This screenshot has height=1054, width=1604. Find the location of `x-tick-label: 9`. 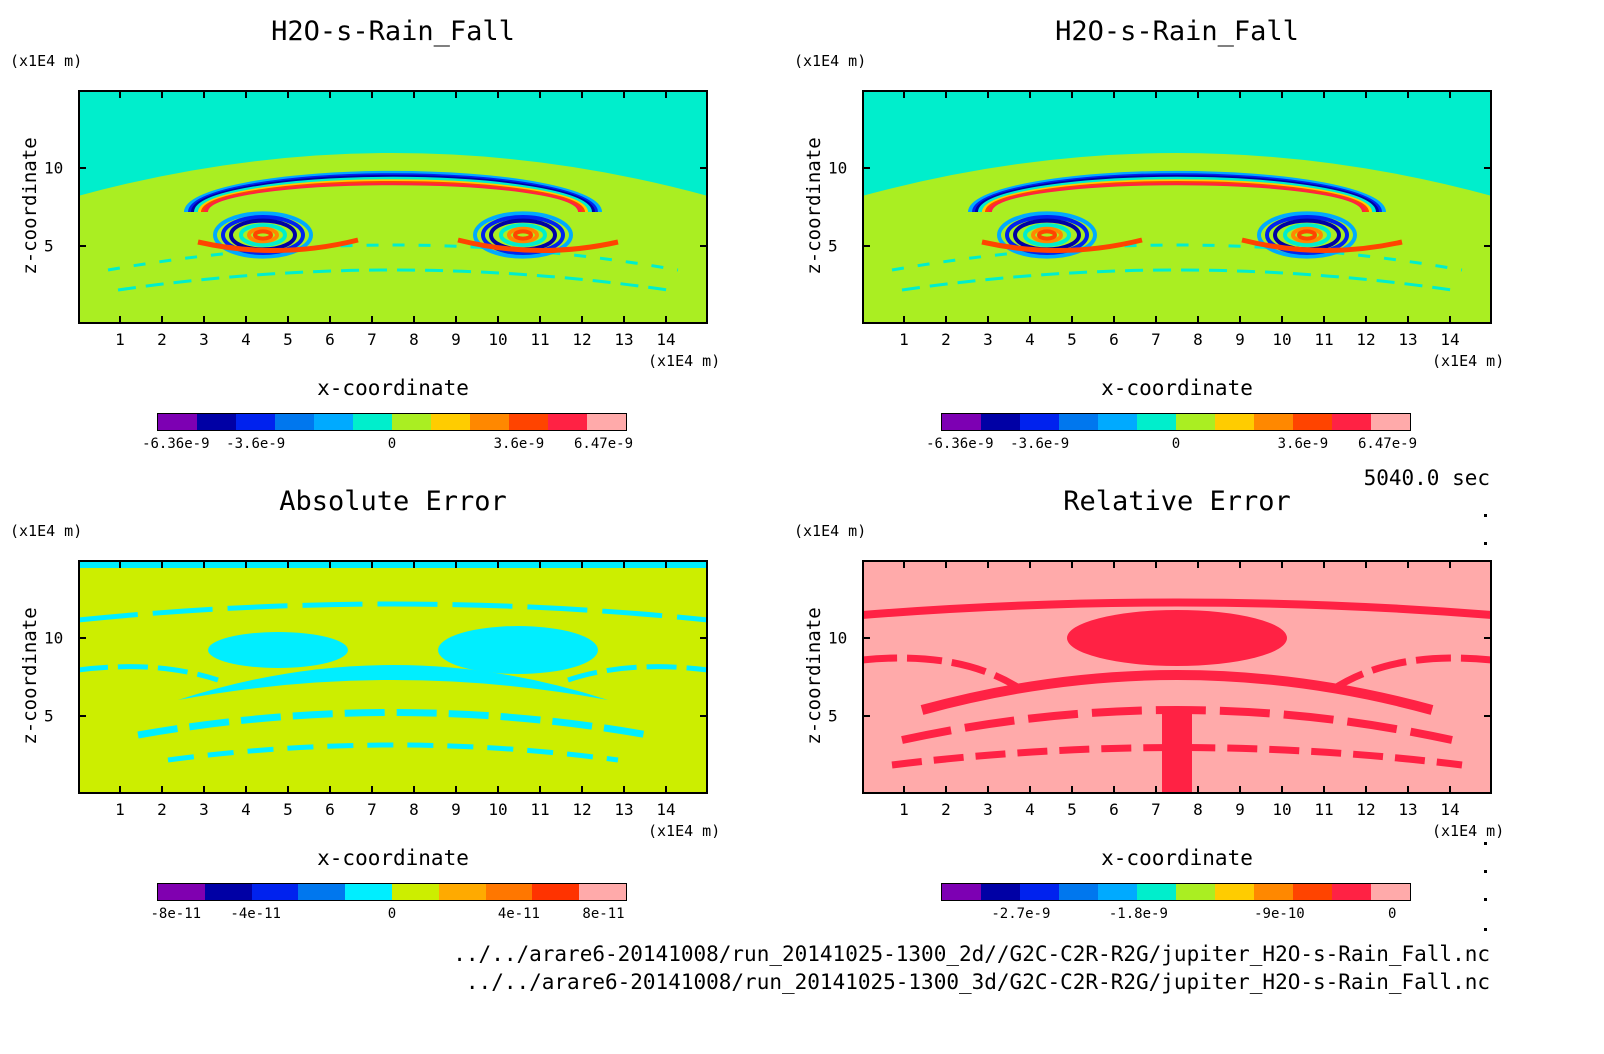

x-tick-label: 9 is located at coordinates (456, 809).